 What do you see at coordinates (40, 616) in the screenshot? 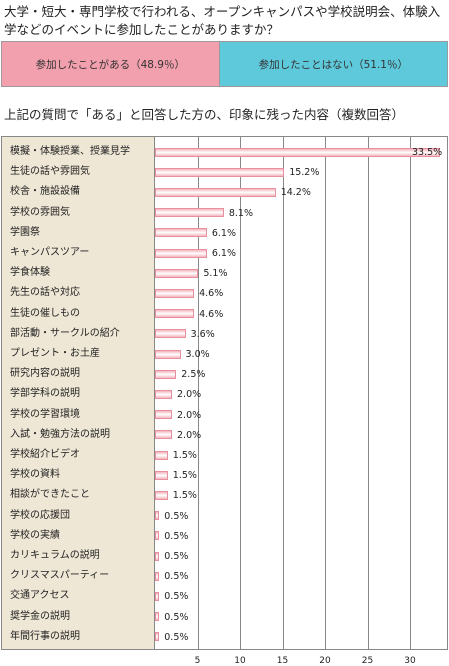
I see `category-label: 奨学金の説明` at bounding box center [40, 616].